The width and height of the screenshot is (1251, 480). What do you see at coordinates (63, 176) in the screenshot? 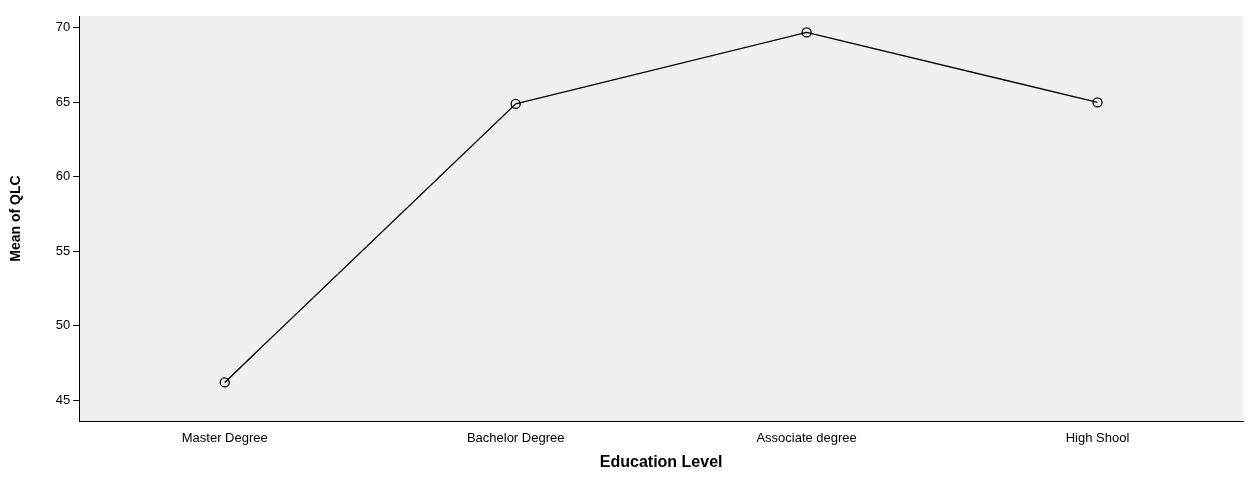
I see `y-tick-label: 60` at bounding box center [63, 176].